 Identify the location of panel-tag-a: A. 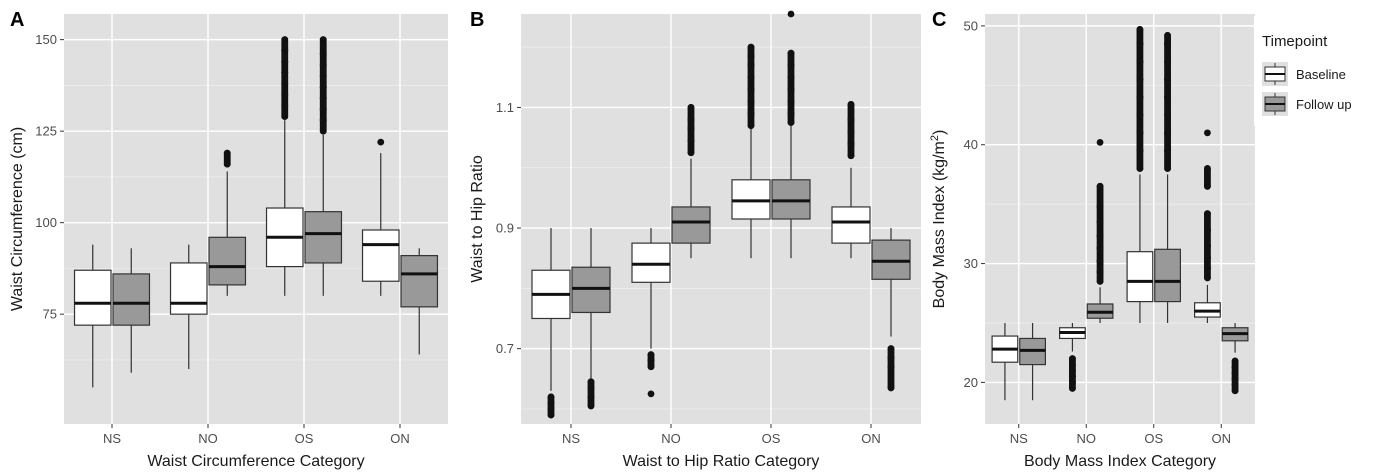
(17, 20).